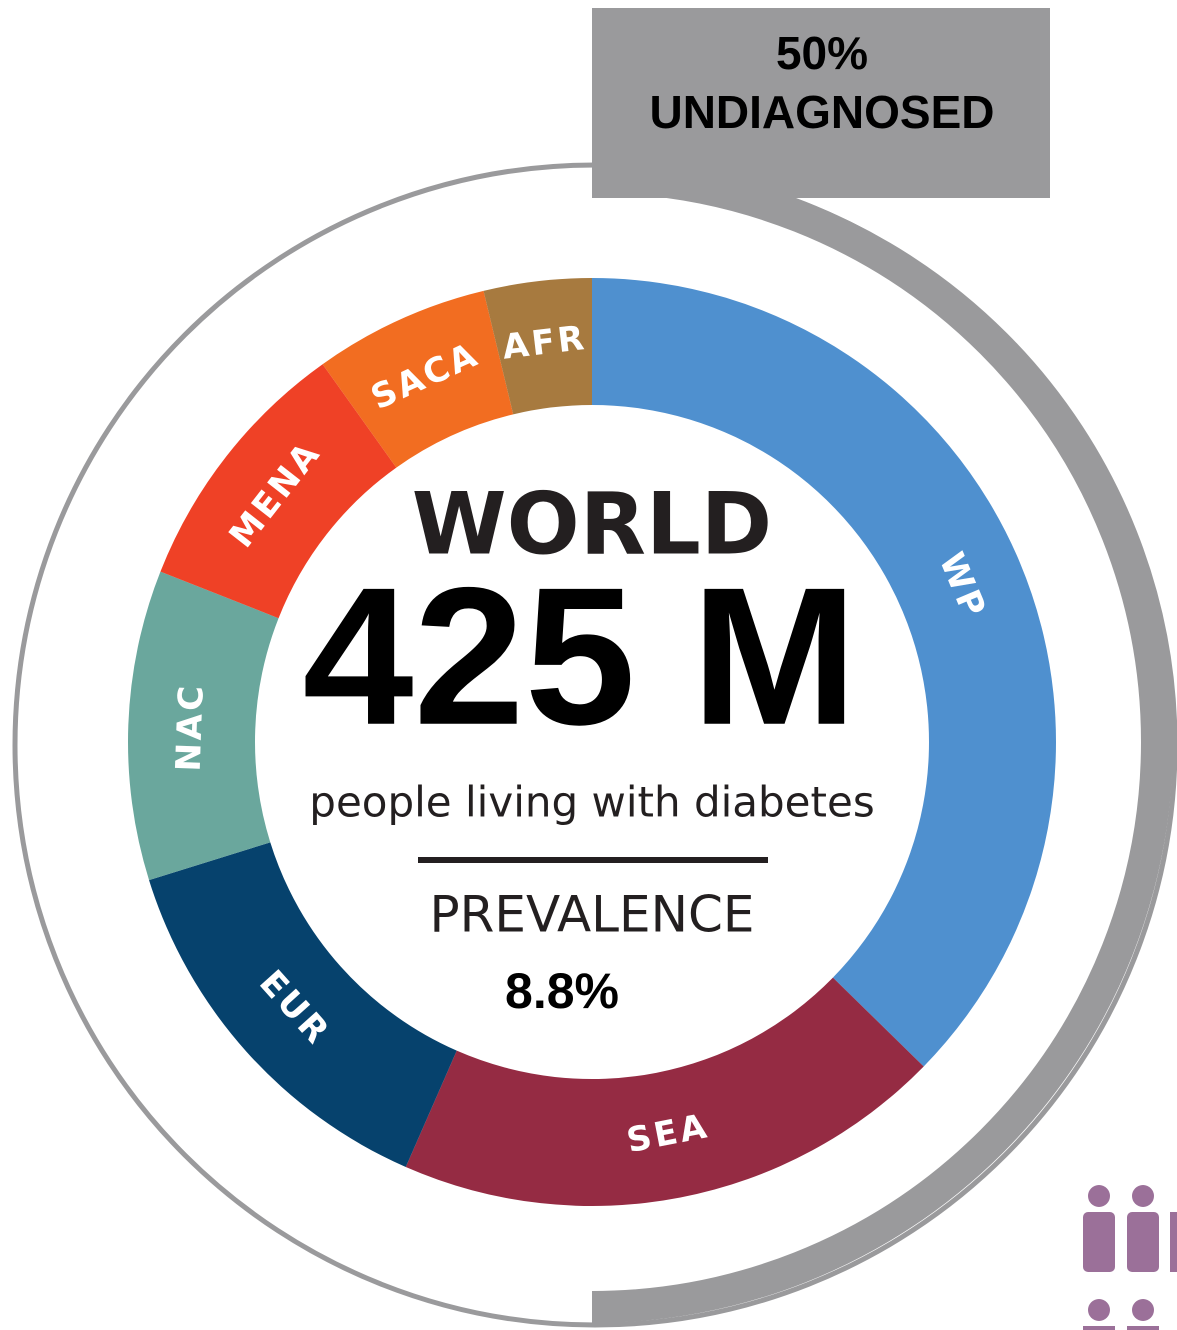  I want to click on people-icons, so click(1130, 1257).